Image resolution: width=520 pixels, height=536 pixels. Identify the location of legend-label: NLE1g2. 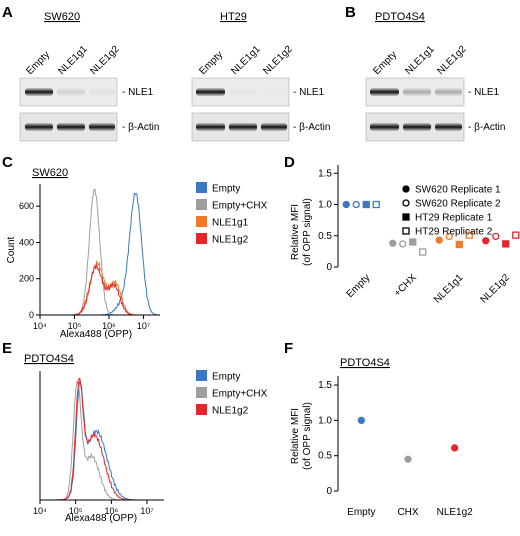
(230, 411).